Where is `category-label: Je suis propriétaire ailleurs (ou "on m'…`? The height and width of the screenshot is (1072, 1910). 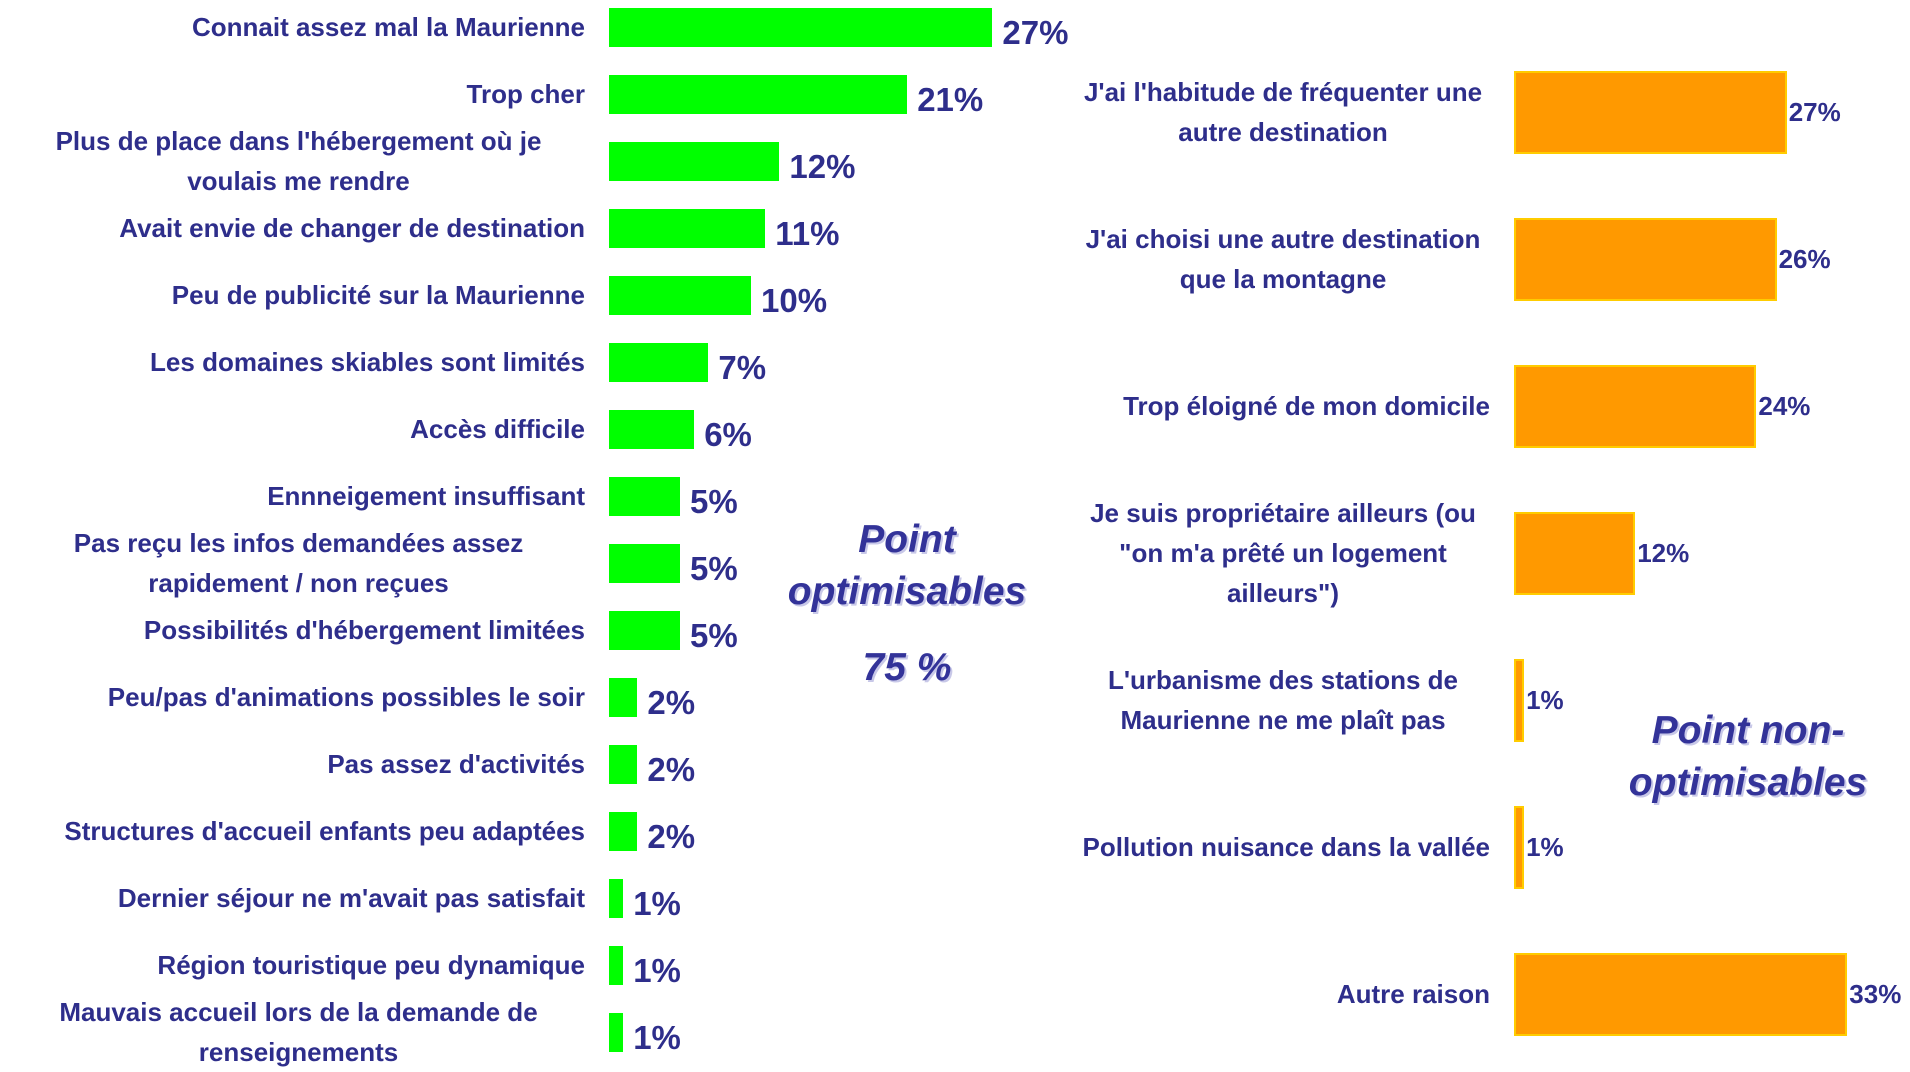
category-label: Je suis propriétaire ailleurs (ou "on m'… is located at coordinates (1283, 553).